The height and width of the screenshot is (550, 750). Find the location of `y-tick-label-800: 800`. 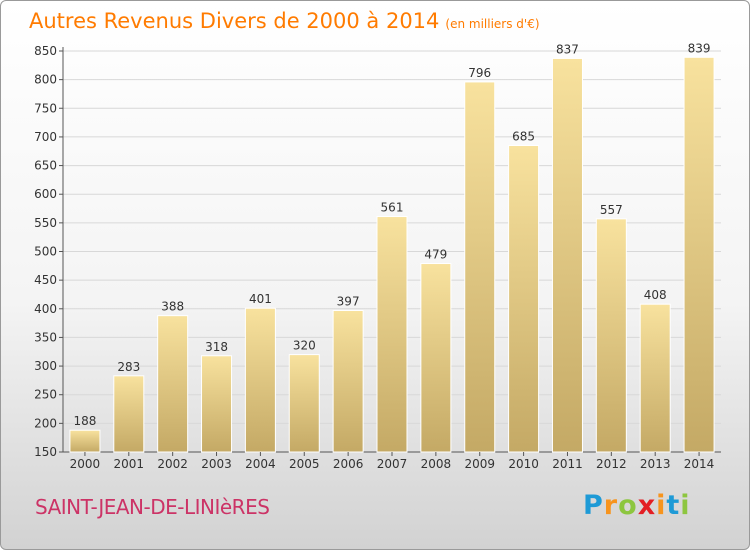

y-tick-label-800: 800 is located at coordinates (45, 80).